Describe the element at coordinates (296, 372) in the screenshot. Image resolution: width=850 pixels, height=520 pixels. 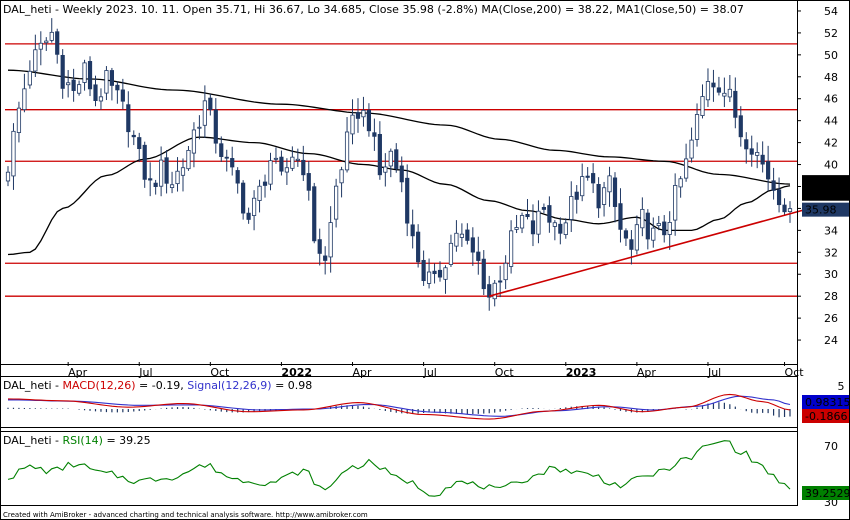
I see `x-tick-label: 2022` at that location.